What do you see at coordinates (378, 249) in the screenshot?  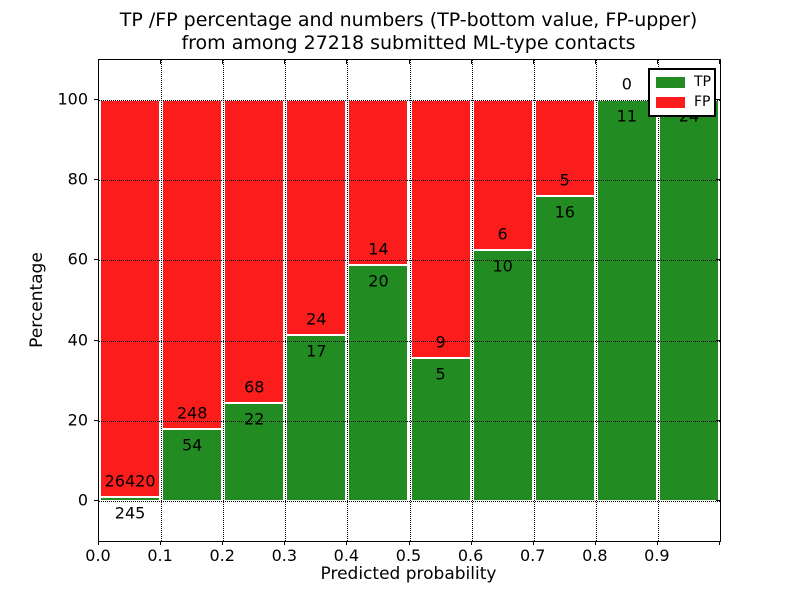 I see `fp-count-label: 14` at bounding box center [378, 249].